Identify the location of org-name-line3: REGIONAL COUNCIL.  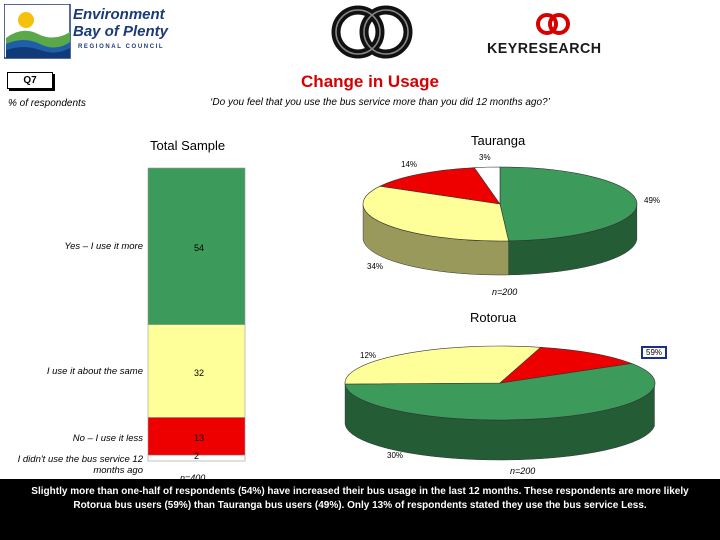
(121, 47).